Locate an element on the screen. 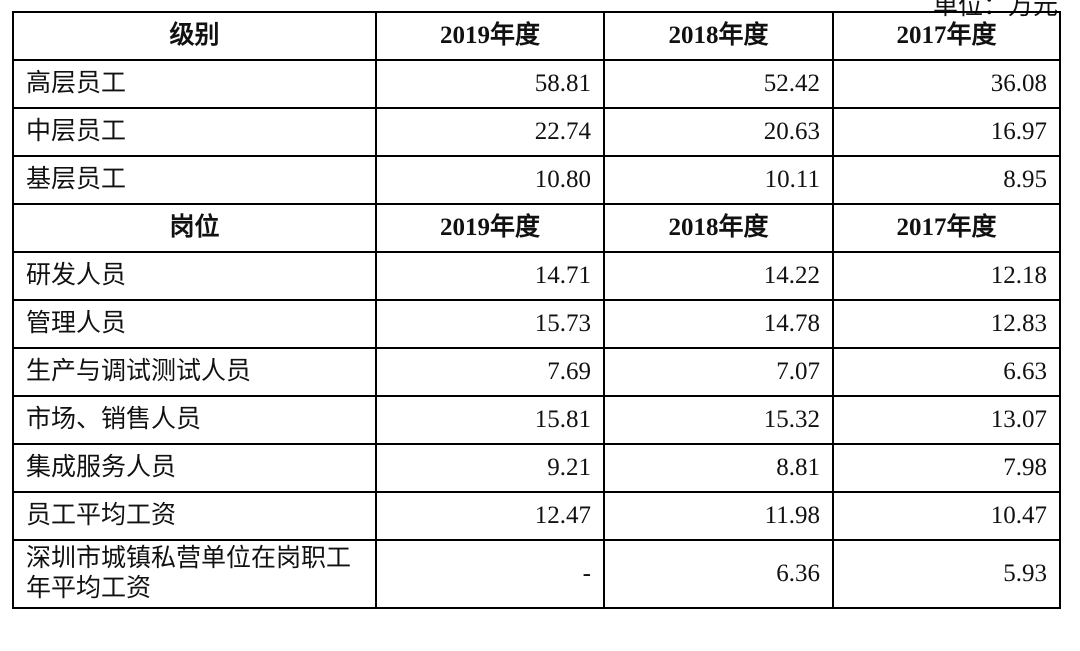 Image resolution: width=1080 pixels, height=651 pixels. value-cell: 10.47 is located at coordinates (946, 516).